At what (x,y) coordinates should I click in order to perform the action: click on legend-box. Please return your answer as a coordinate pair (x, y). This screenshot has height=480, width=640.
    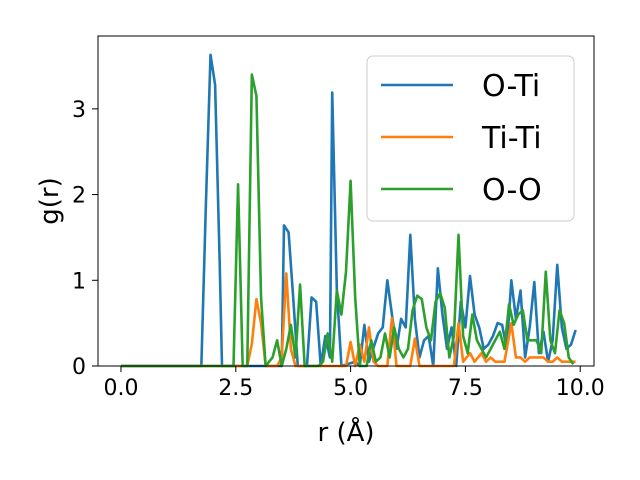
    Looking at the image, I should click on (470, 138).